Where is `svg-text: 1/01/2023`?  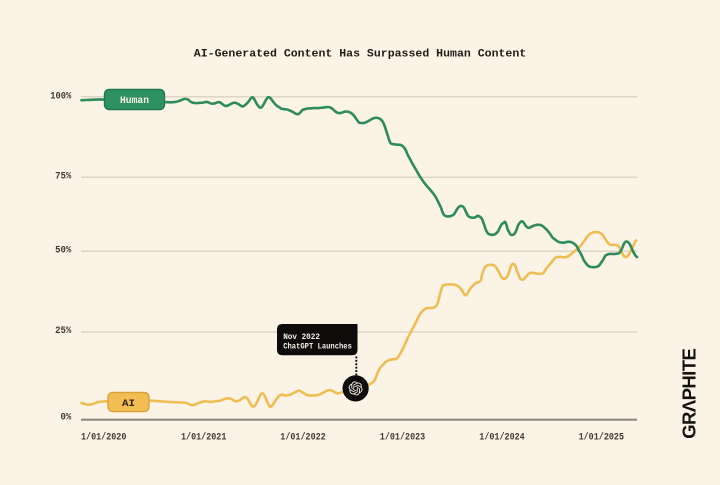 svg-text: 1/01/2023 is located at coordinates (402, 438).